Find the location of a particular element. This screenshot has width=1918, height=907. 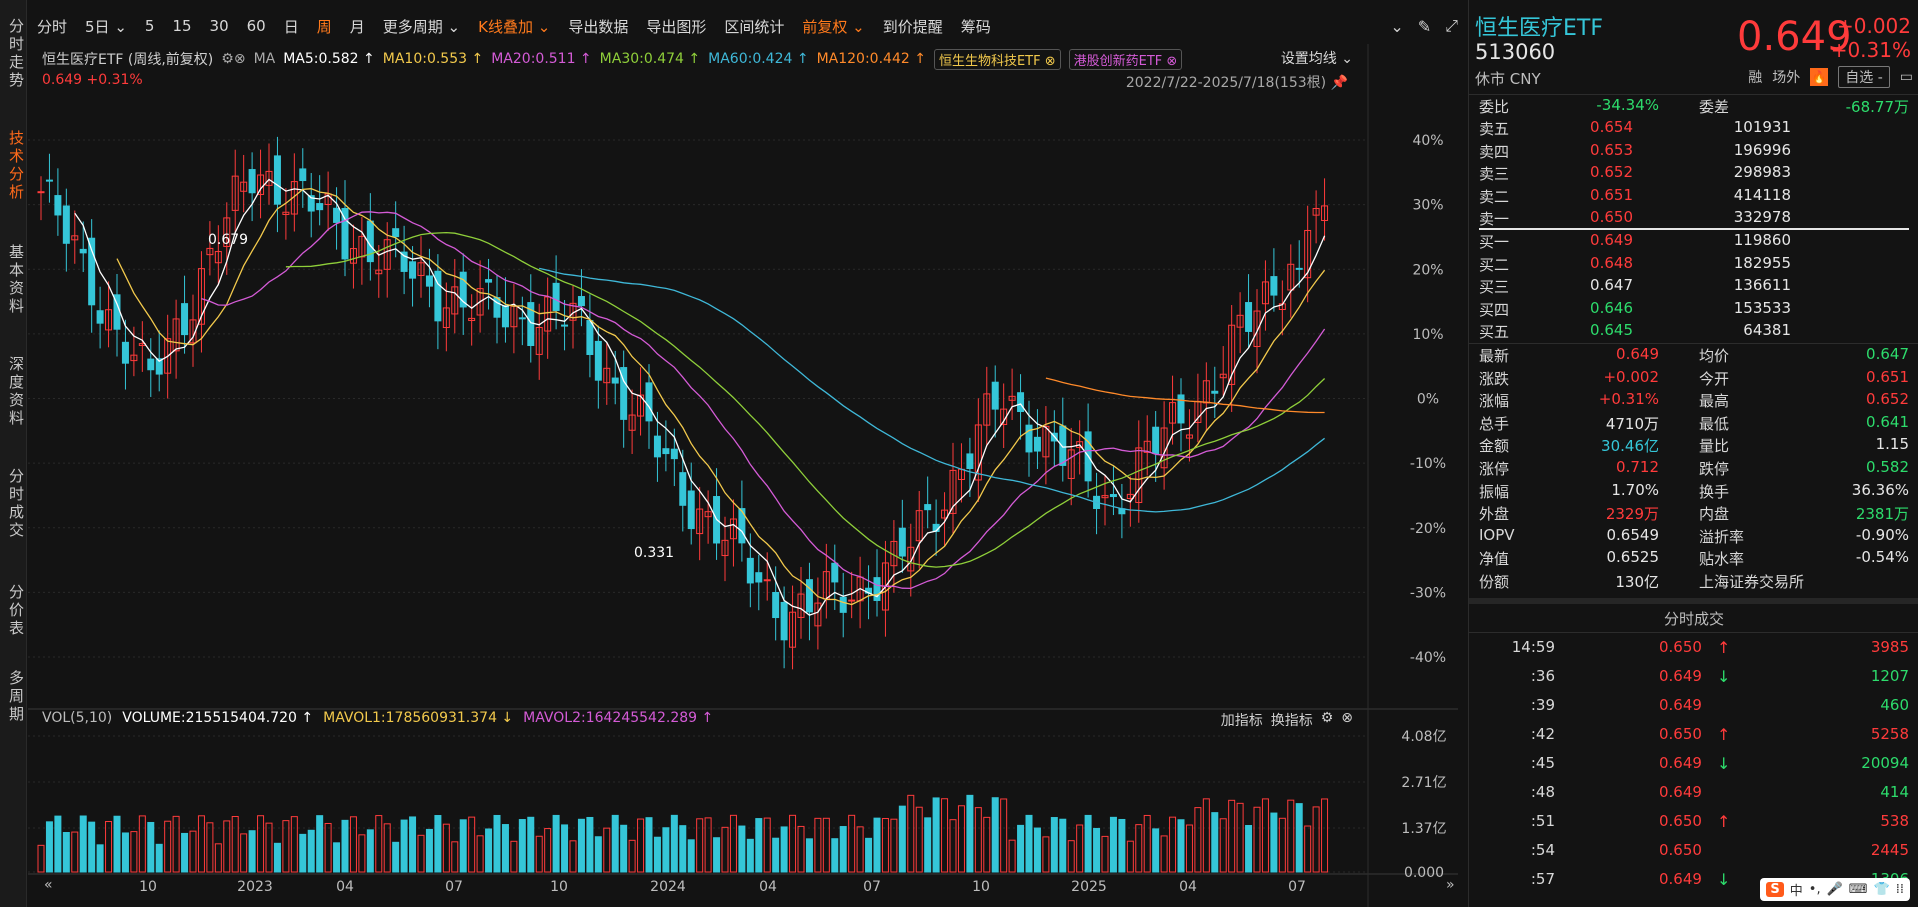

add-indicator-button: 加指标 is located at coordinates (1241, 721).